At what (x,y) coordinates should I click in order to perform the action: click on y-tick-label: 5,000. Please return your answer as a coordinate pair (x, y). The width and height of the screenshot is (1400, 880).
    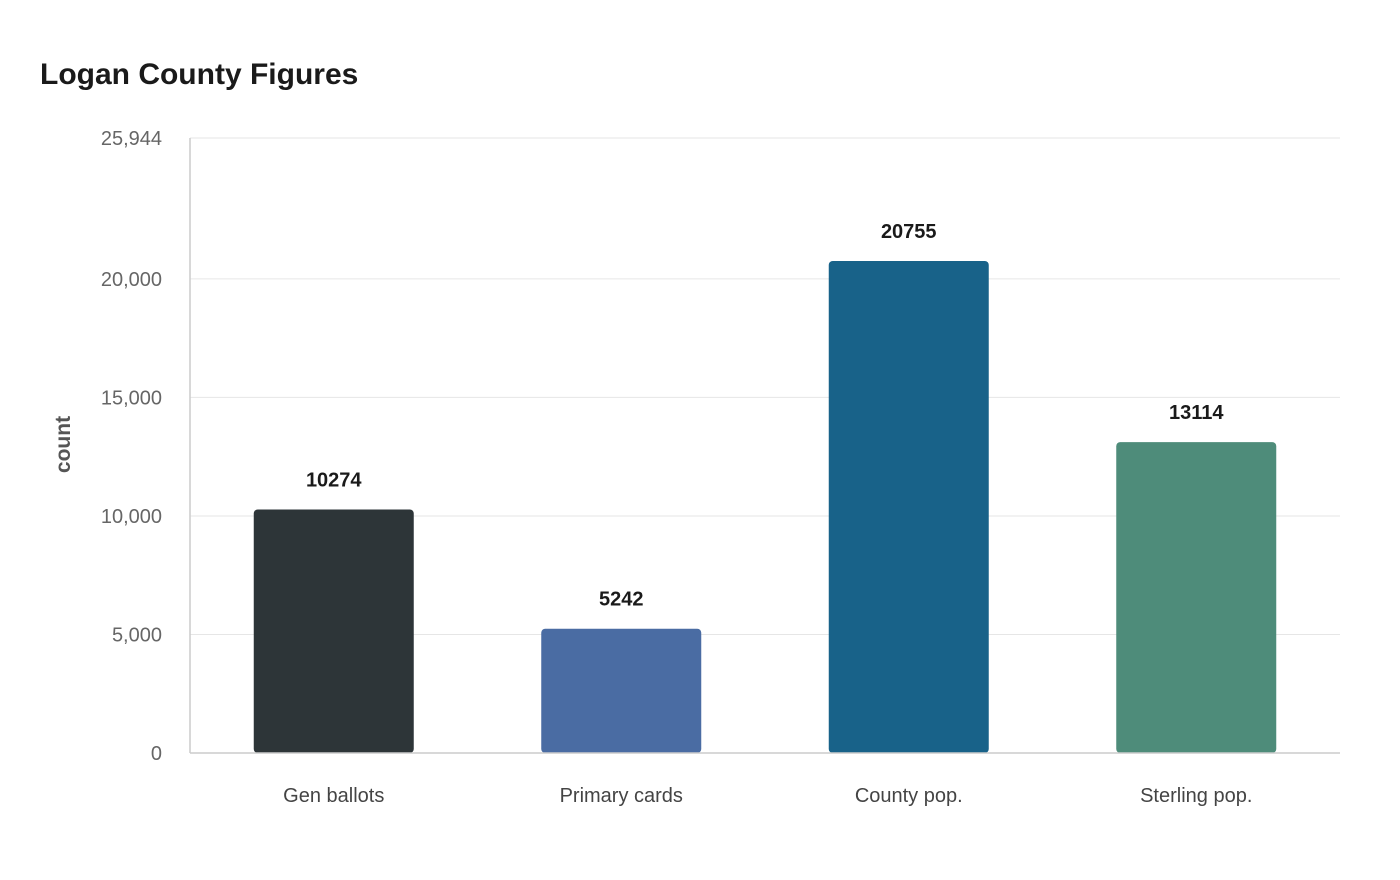
    Looking at the image, I should click on (137, 635).